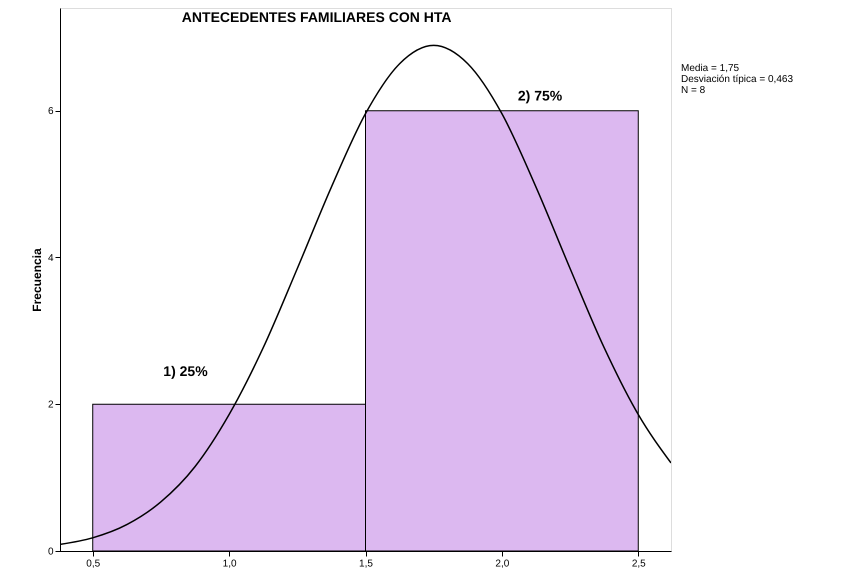 The image size is (857, 580). What do you see at coordinates (366, 564) in the screenshot?
I see `x-tick-label: 1,5` at bounding box center [366, 564].